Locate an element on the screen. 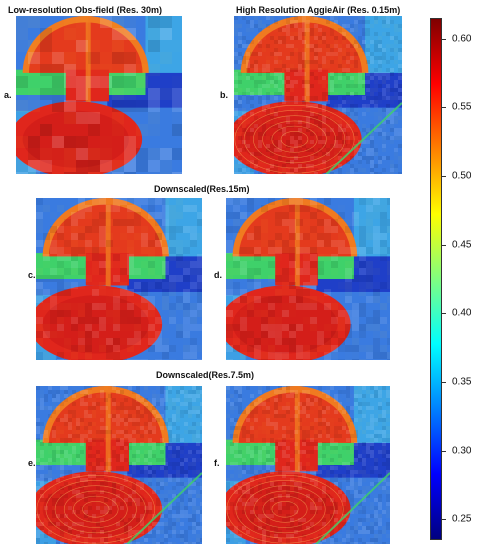 The image size is (484, 550). panel-label-f: f. is located at coordinates (217, 463).